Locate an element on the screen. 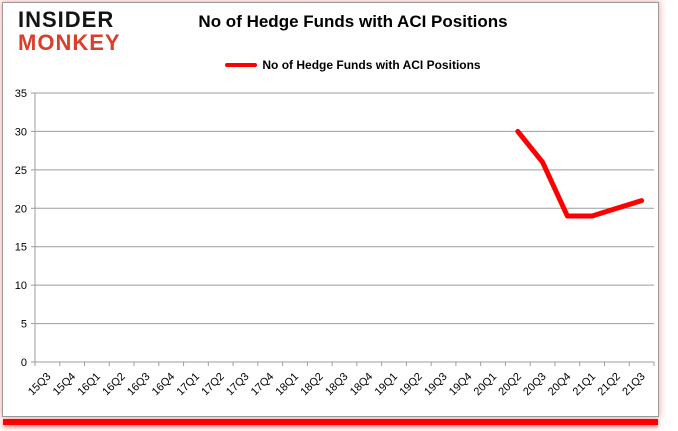 The image size is (678, 431). chart-legend: No of Hedge Funds with ACI Positions is located at coordinates (353, 65).